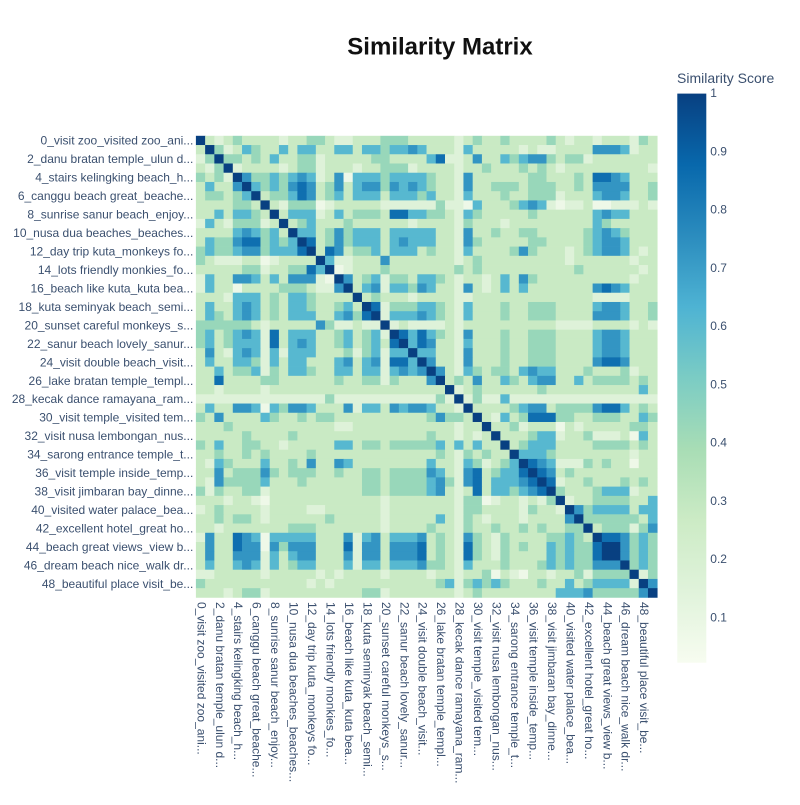 Image resolution: width=800 pixels, height=805 pixels. I want to click on svg-text: 0.8, so click(718, 210).